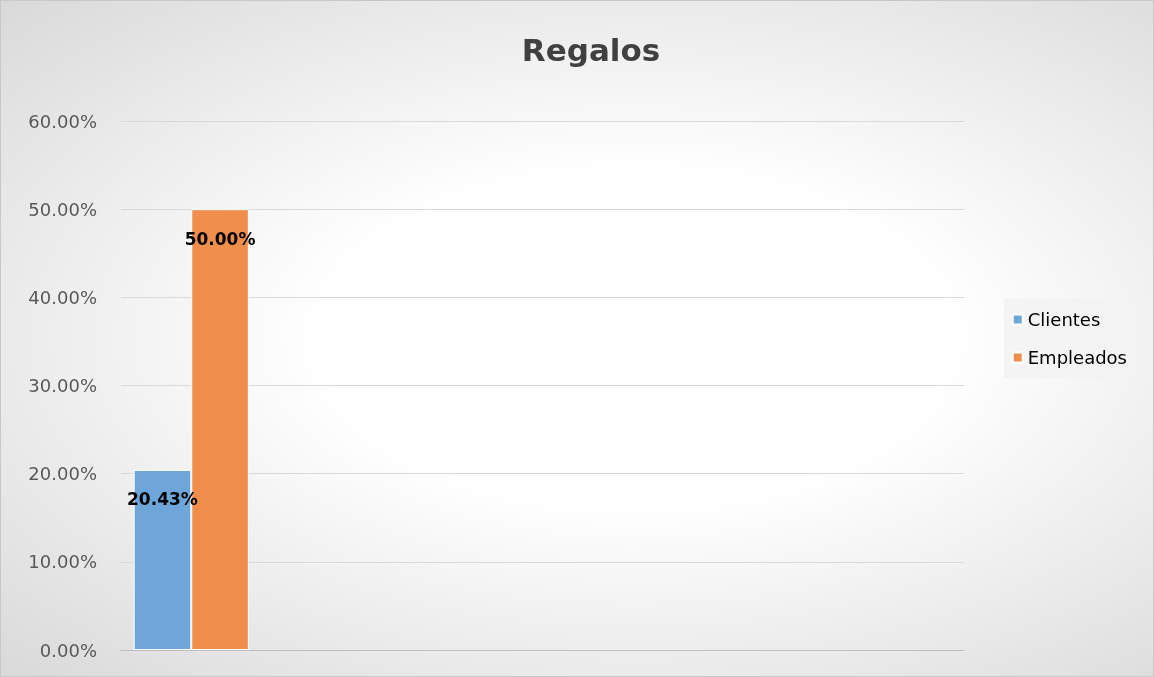 The height and width of the screenshot is (677, 1154). Describe the element at coordinates (62, 385) in the screenshot. I see `y-tick-label: 30.00%` at that location.